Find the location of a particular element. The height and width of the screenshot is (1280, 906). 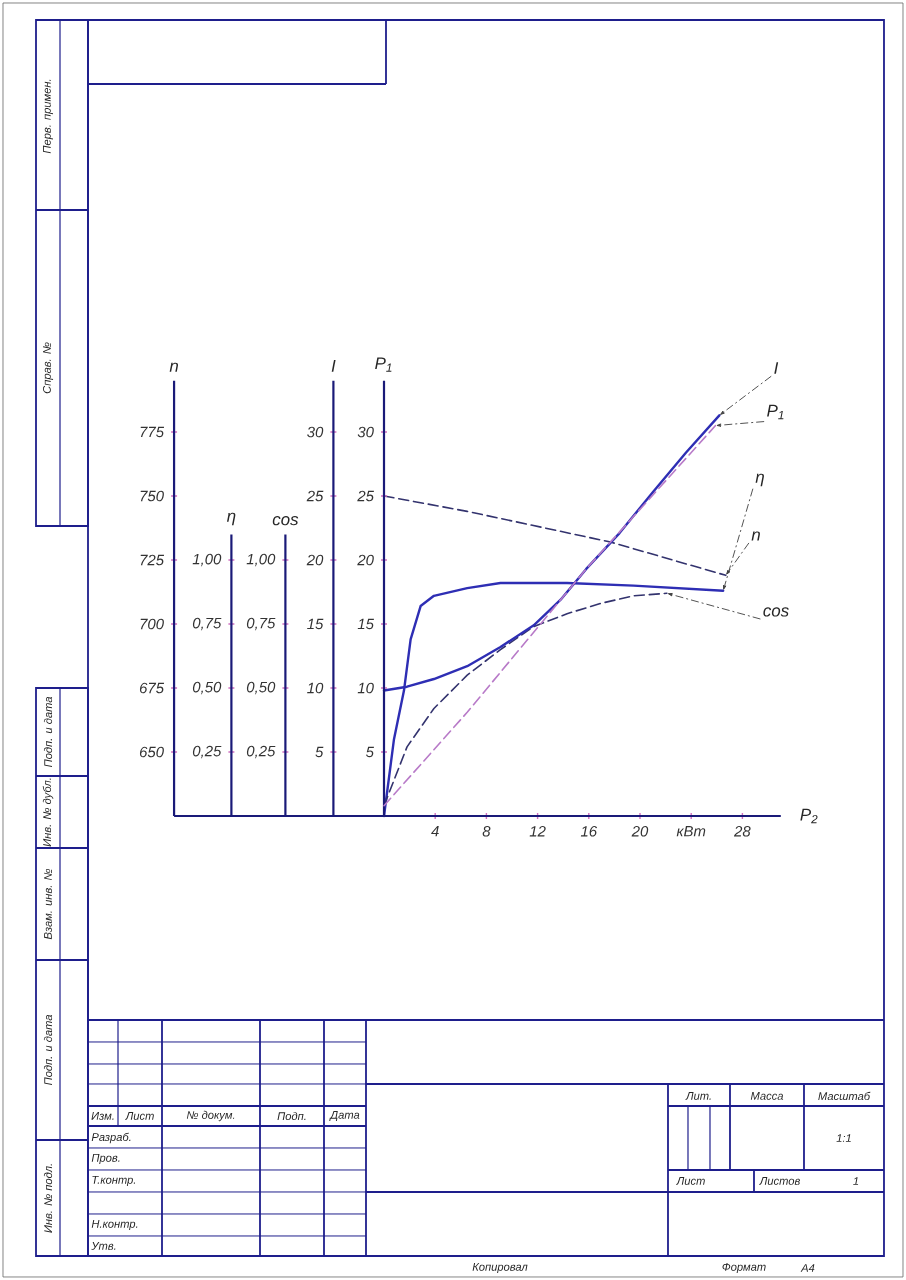

y-axis-title: cos is located at coordinates (285, 521).